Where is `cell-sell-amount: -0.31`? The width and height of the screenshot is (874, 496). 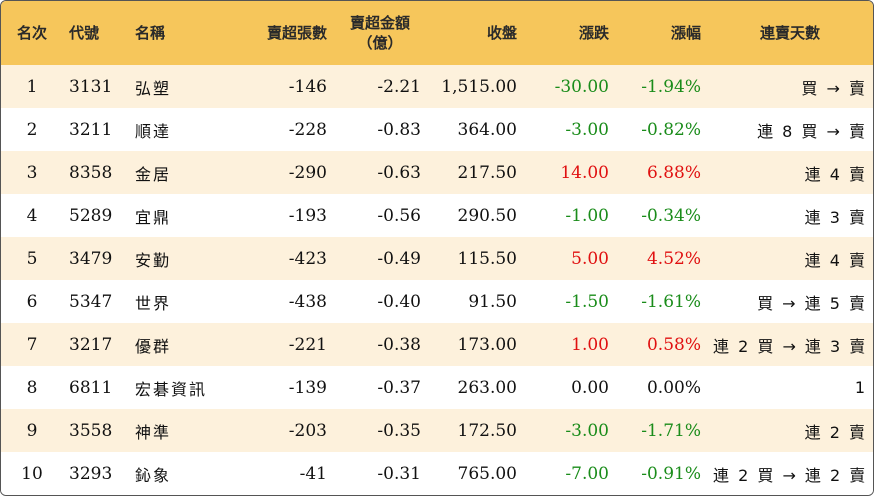
cell-sell-amount: -0.31 is located at coordinates (399, 473).